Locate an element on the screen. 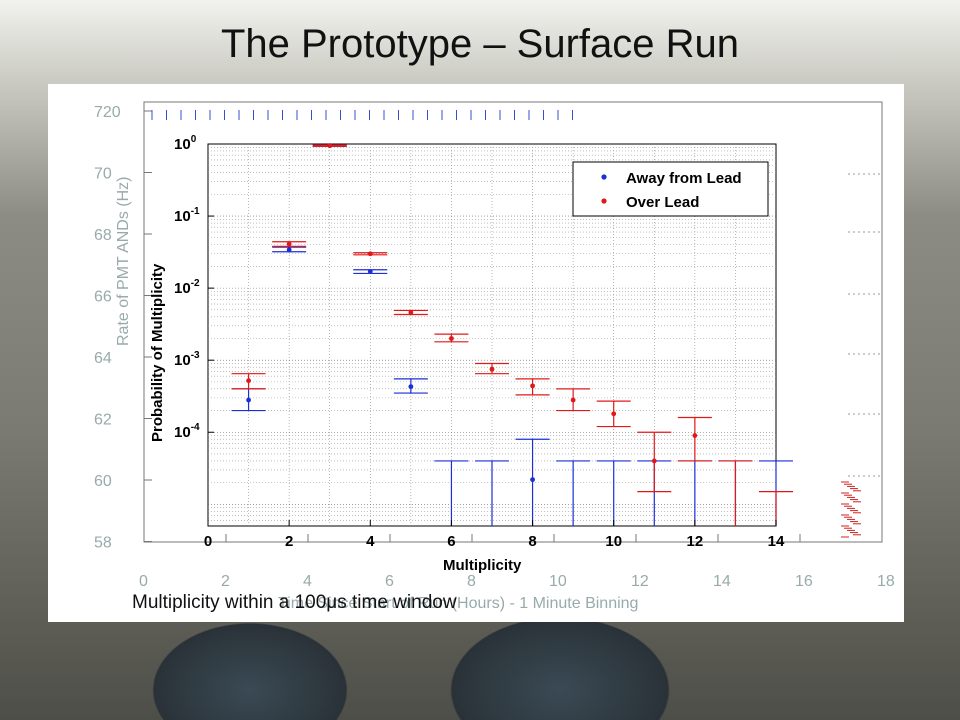 Image resolution: width=960 pixels, height=720 pixels. background-ytick-label: 720 is located at coordinates (107, 112).